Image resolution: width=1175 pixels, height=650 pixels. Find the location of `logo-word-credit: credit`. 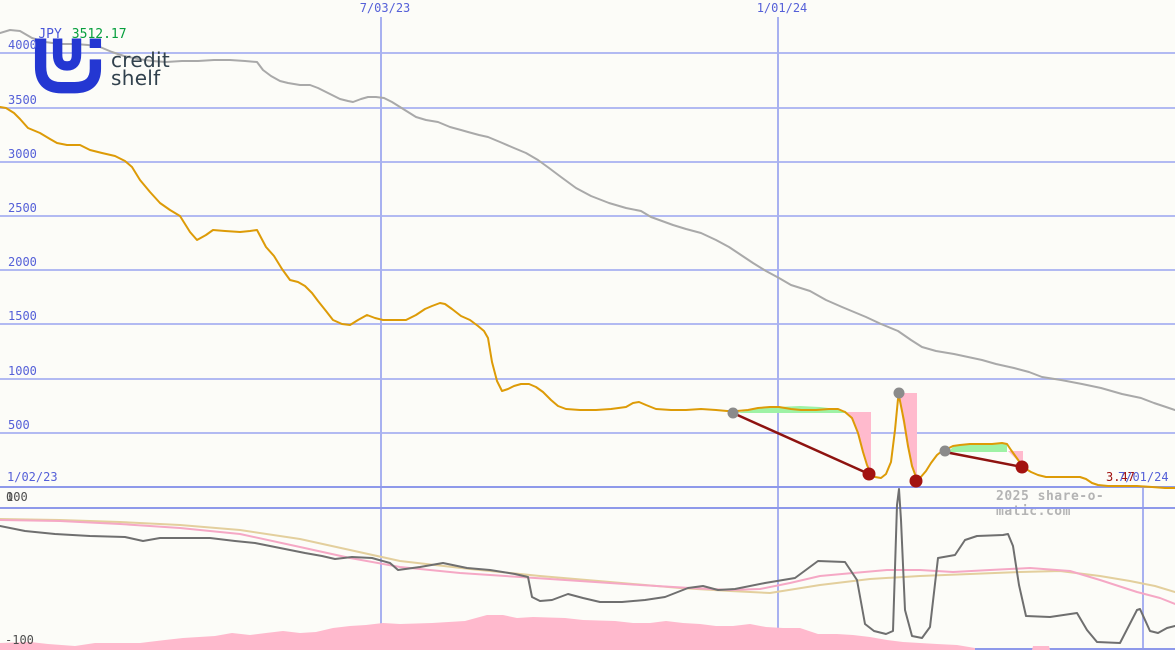

logo-word-credit: credit is located at coordinates (140, 60).